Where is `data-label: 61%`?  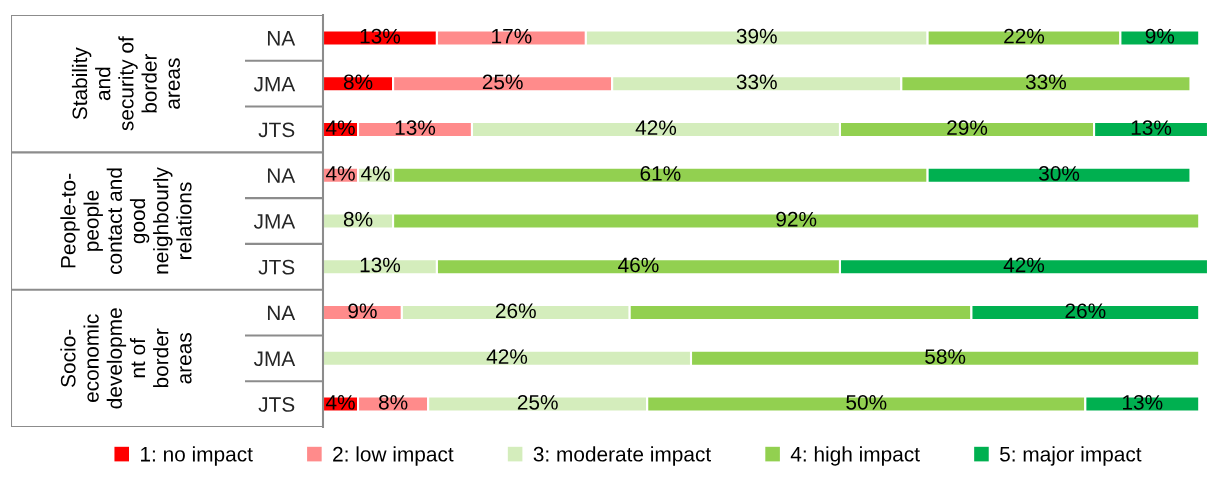 data-label: 61% is located at coordinates (660, 173).